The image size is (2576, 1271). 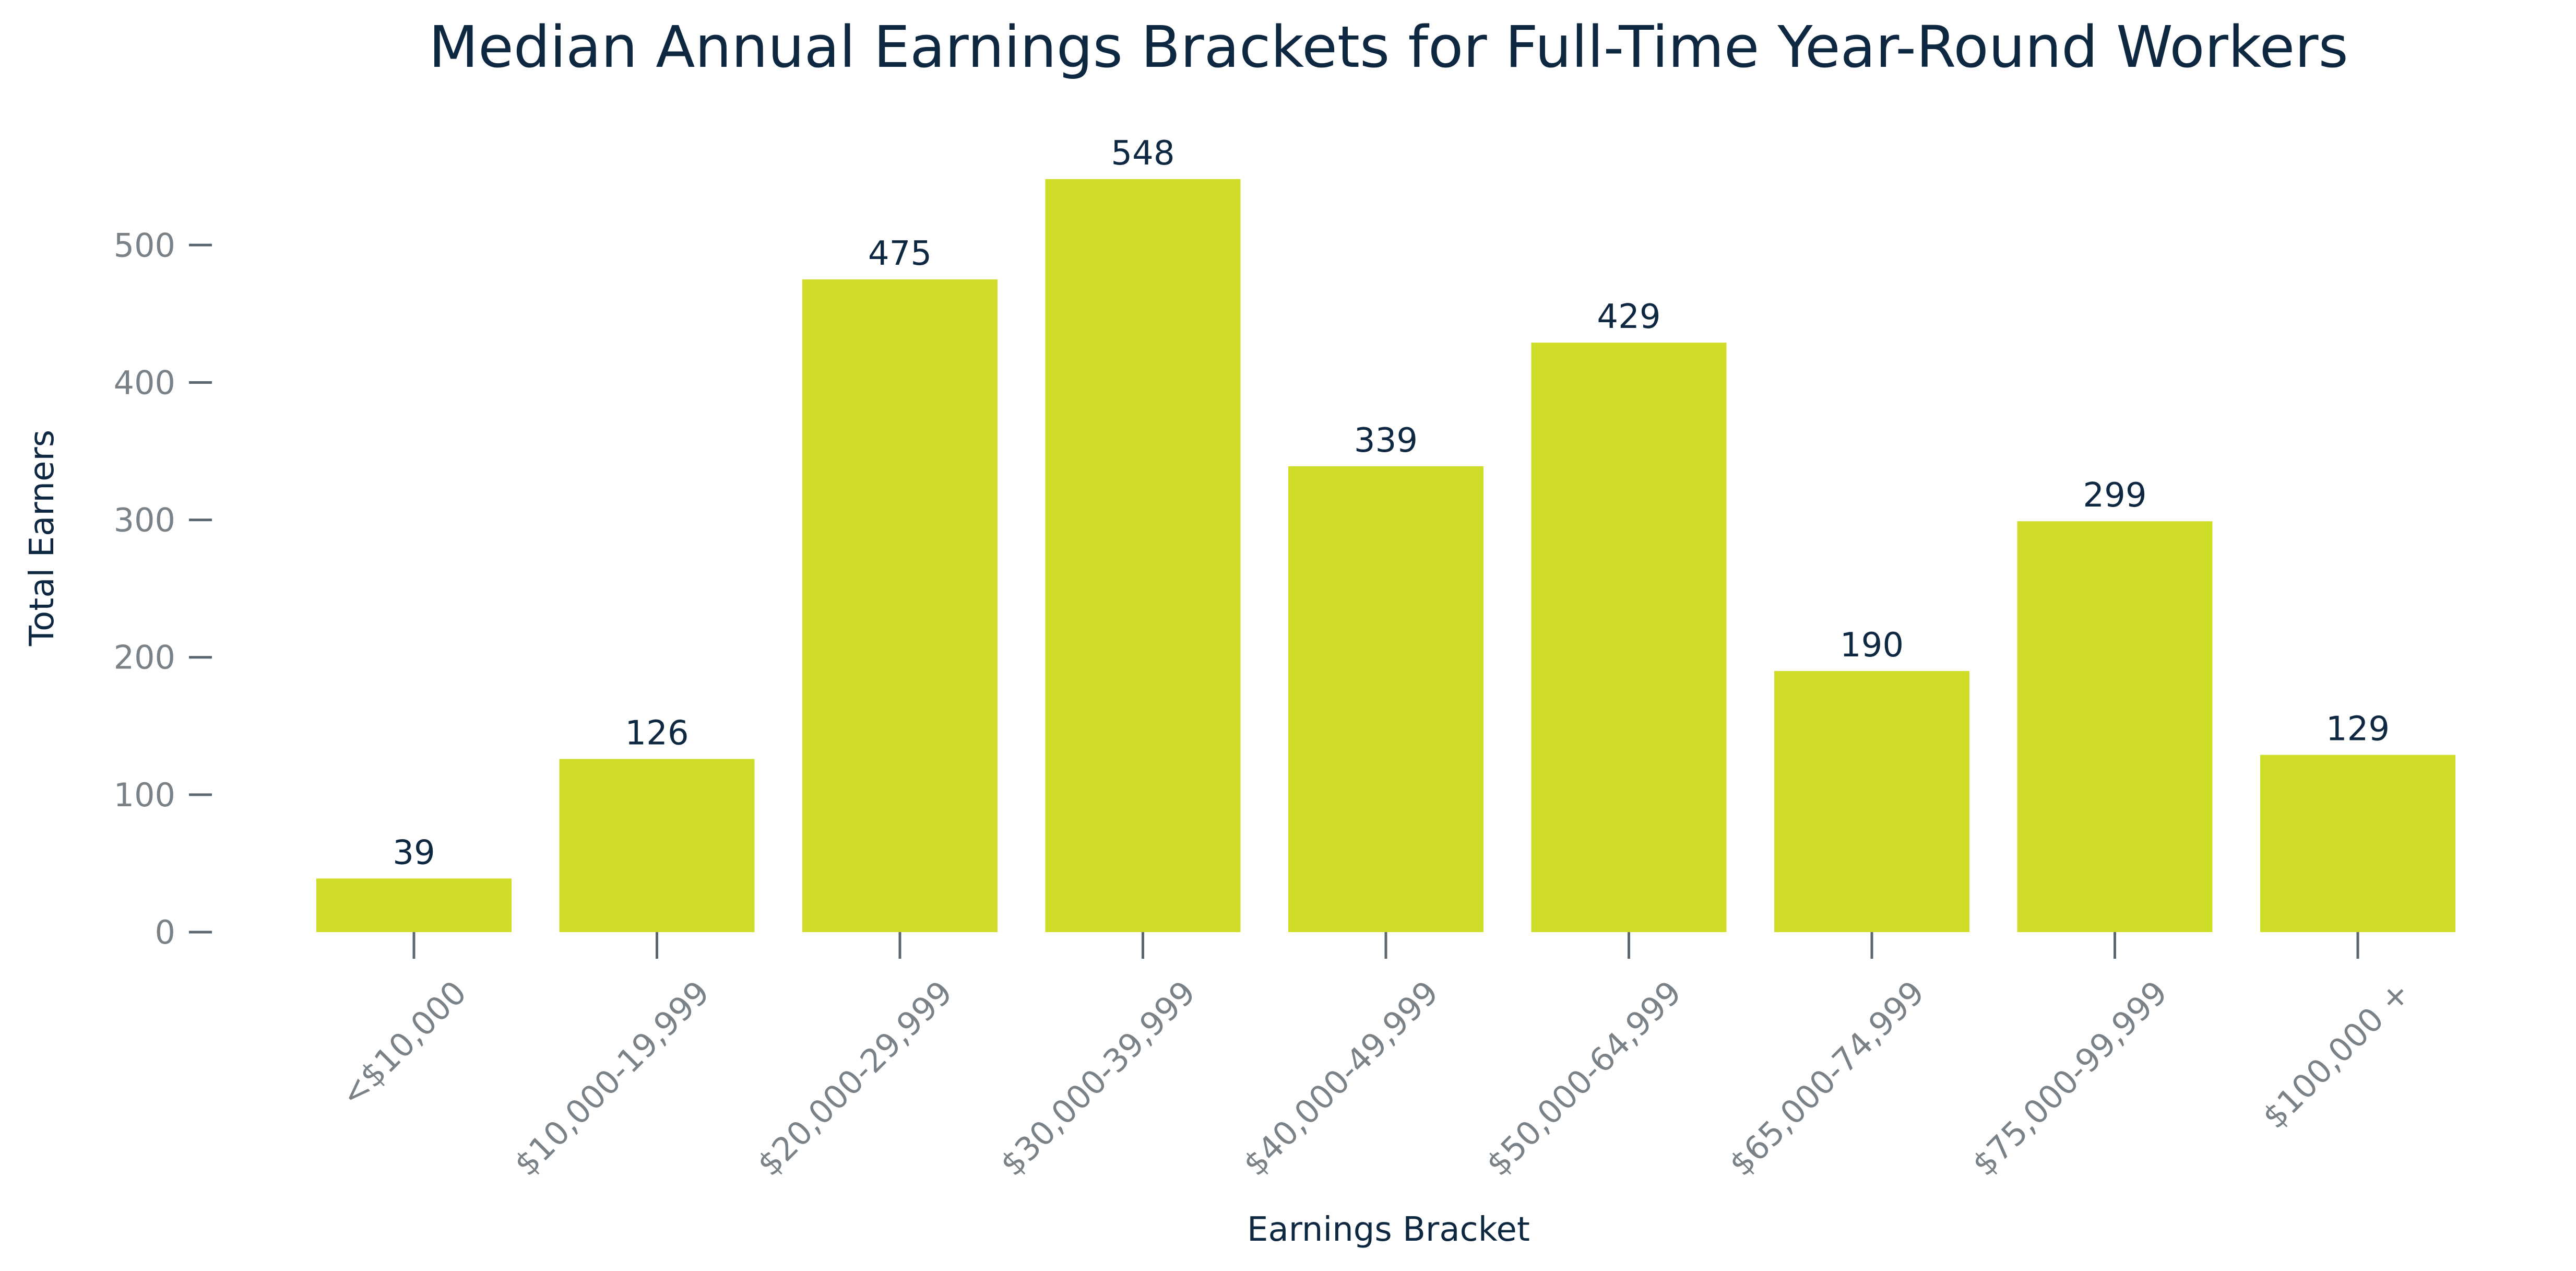 I want to click on x-tick-label: $30,000-39,999, so click(x=1098, y=1078).